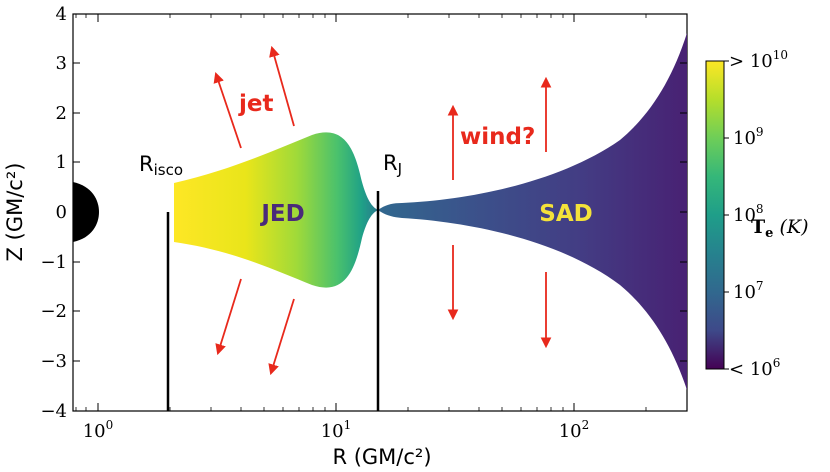  I want to click on wind-label: wind?, so click(497, 137).